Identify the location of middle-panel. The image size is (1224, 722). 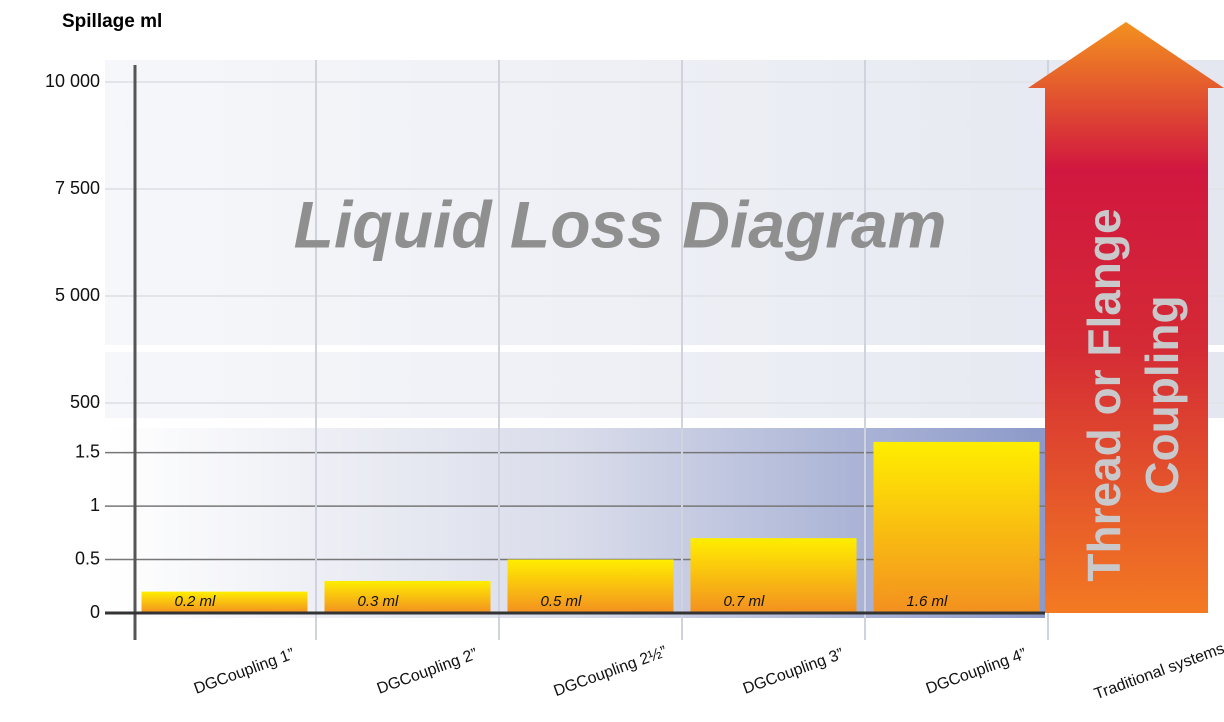
(664, 385).